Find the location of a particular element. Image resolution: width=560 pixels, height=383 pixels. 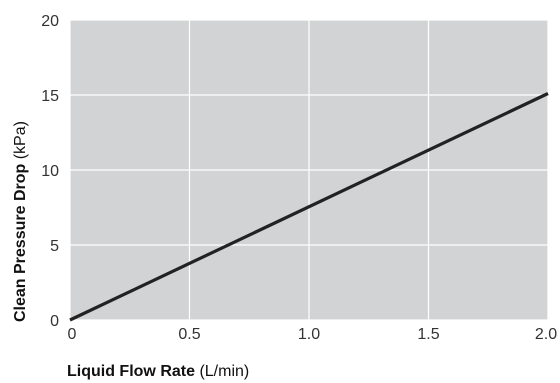

x-axis-label-unit: (L/min) is located at coordinates (224, 371).